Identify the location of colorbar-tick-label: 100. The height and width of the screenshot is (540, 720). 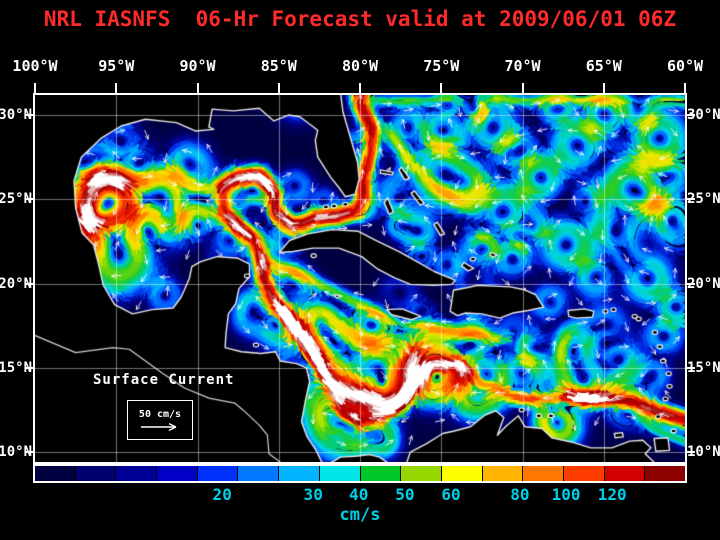
(566, 494).